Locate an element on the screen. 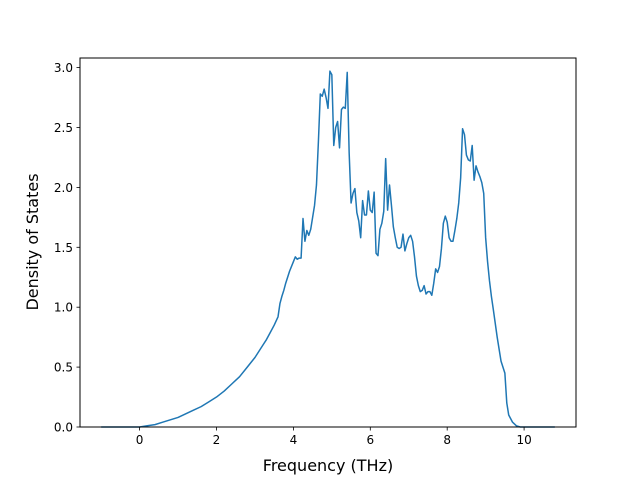 The image size is (640, 484). y-axis-label: Density of States is located at coordinates (32, 241).